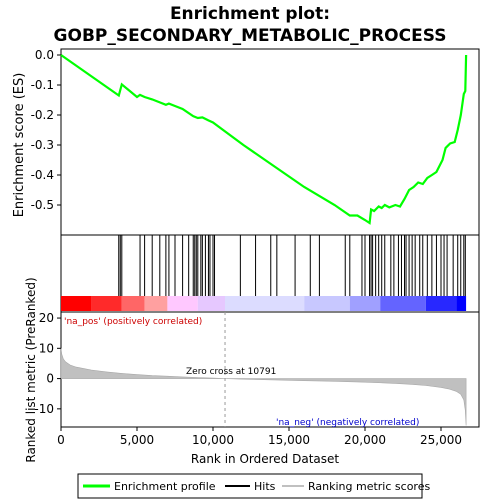  Describe the element at coordinates (46, 318) in the screenshot. I see `metric-y-tick-label: 20` at that location.